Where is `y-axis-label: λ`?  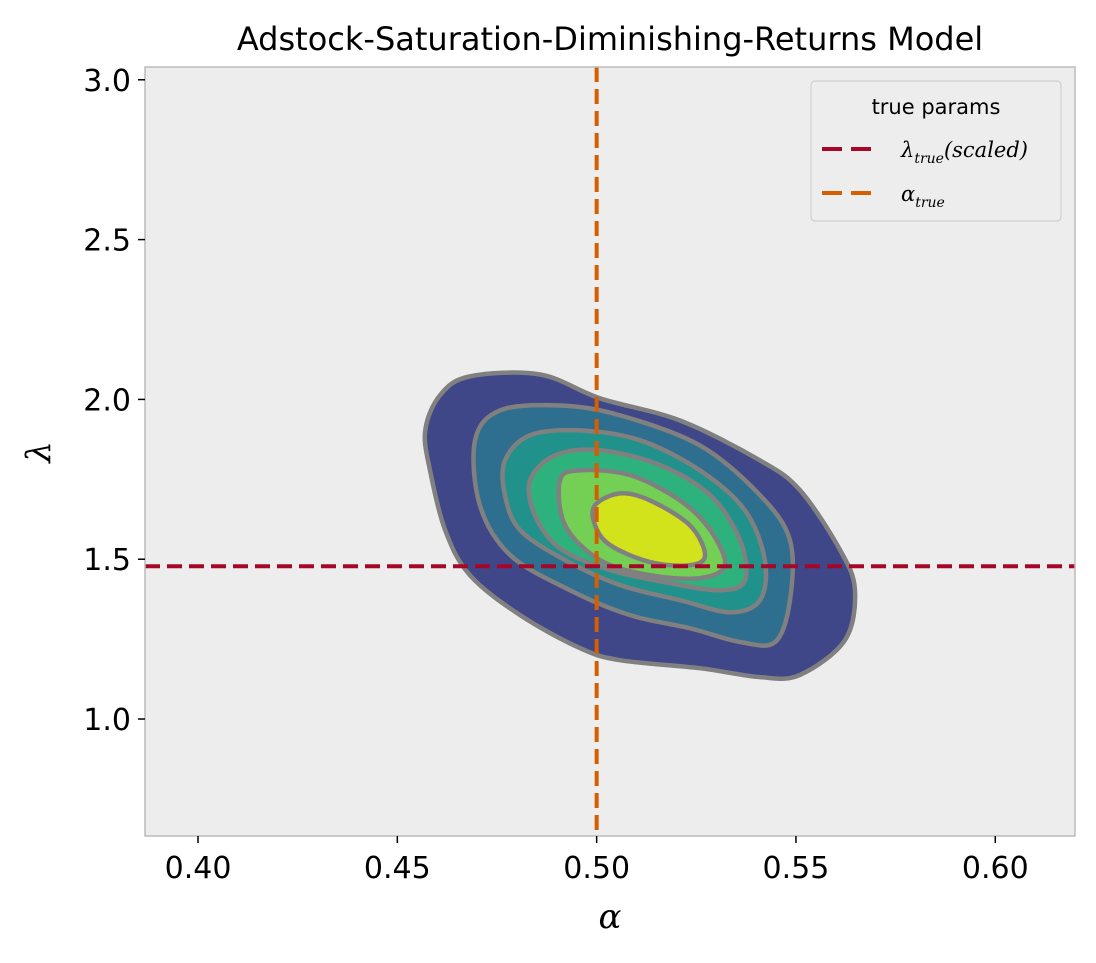 y-axis-label: λ is located at coordinates (39, 453).